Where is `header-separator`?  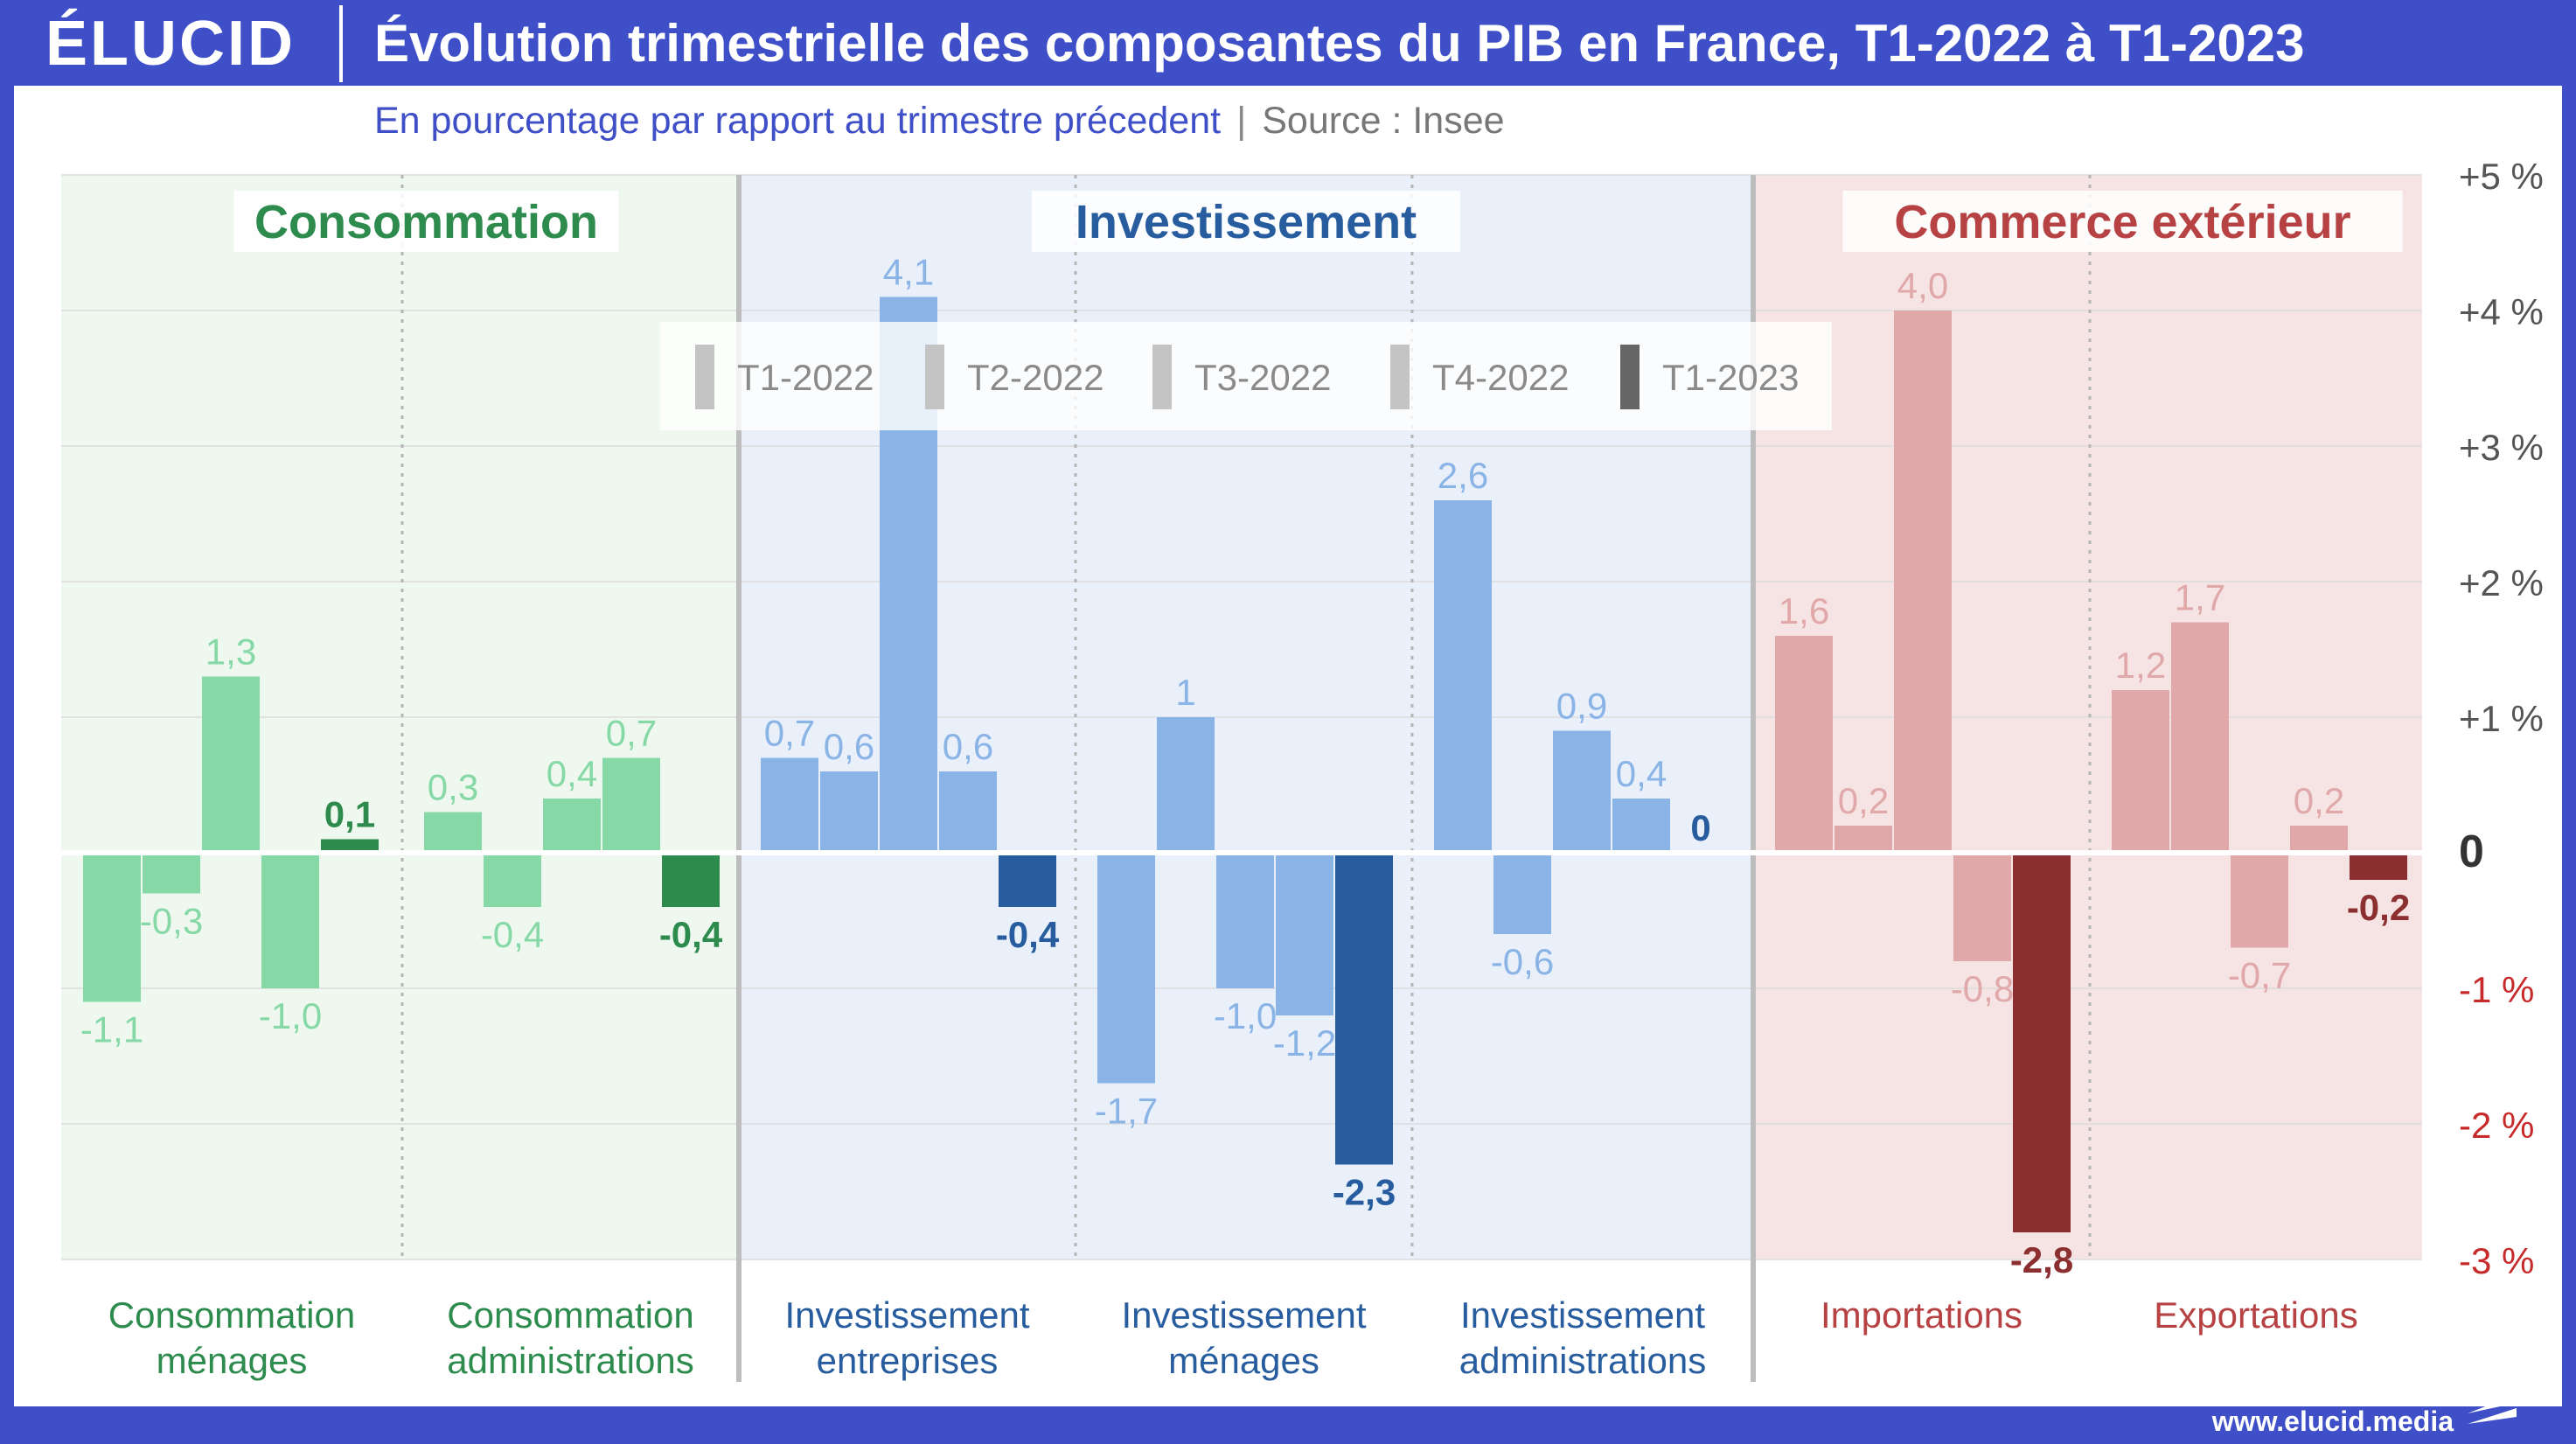 header-separator is located at coordinates (341, 44).